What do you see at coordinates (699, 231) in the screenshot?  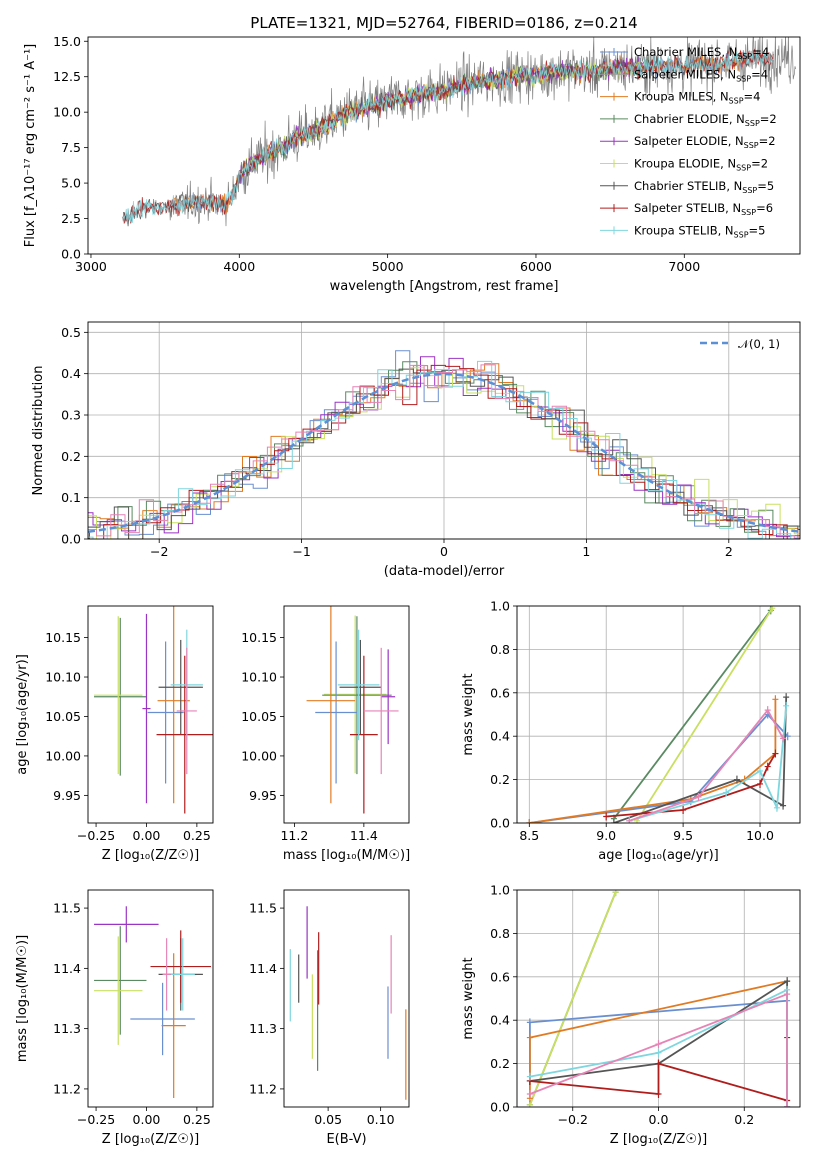 I see `legend-label: Kroupa STELIB, NSSP=5` at bounding box center [699, 231].